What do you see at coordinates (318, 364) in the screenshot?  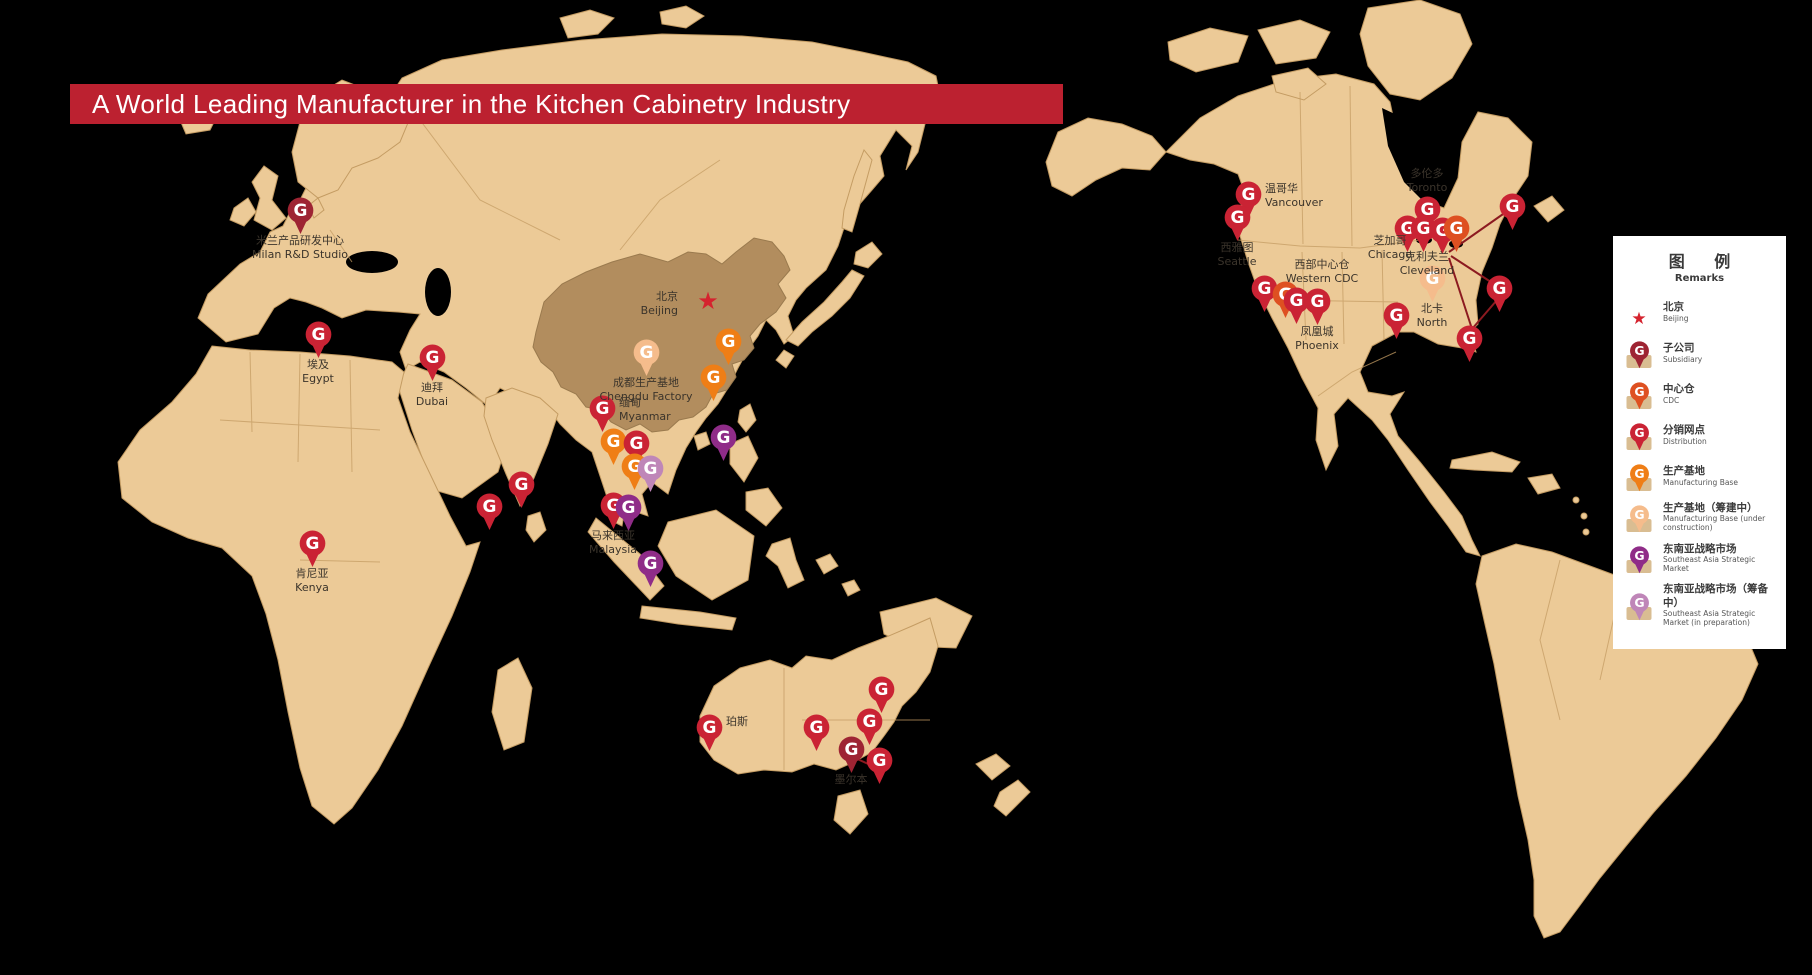 I see `map-label-zh: 埃及` at bounding box center [318, 364].